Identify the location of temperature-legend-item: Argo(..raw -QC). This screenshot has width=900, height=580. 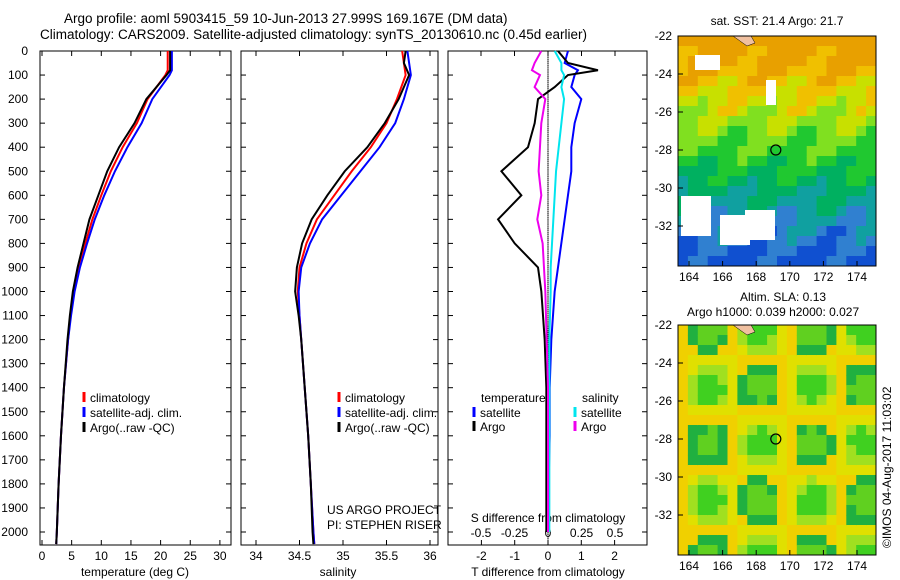
(132, 428).